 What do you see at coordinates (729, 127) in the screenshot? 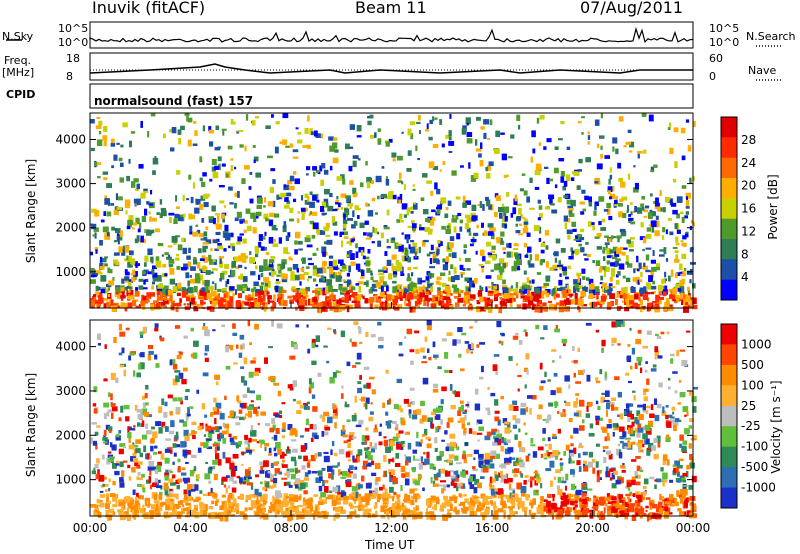
I see `colorbar-cell` at bounding box center [729, 127].